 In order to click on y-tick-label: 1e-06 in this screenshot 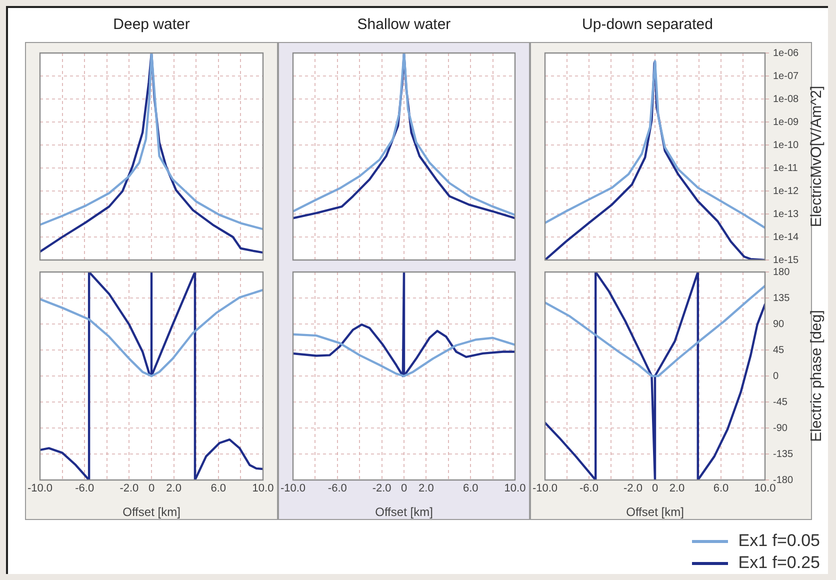, I will do `click(786, 53)`.